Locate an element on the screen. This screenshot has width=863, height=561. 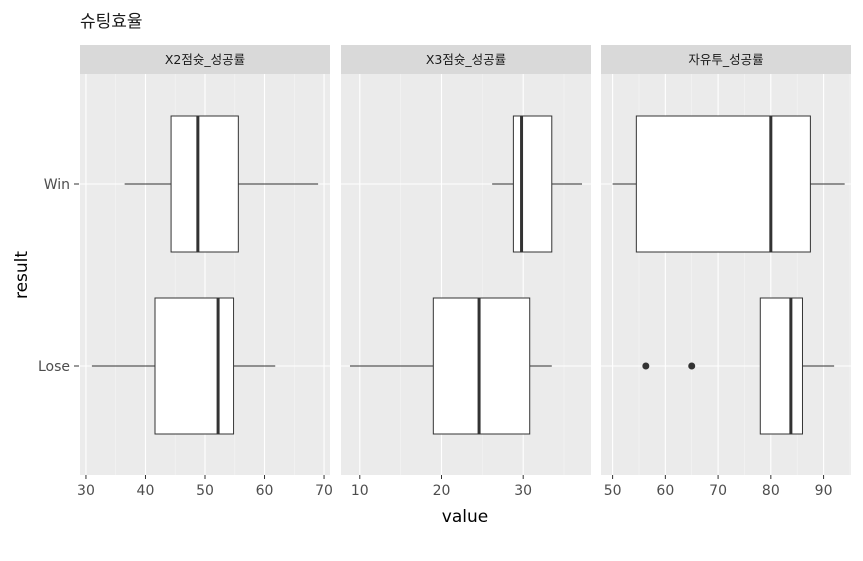
x-tick-label: 80 is located at coordinates (771, 491).